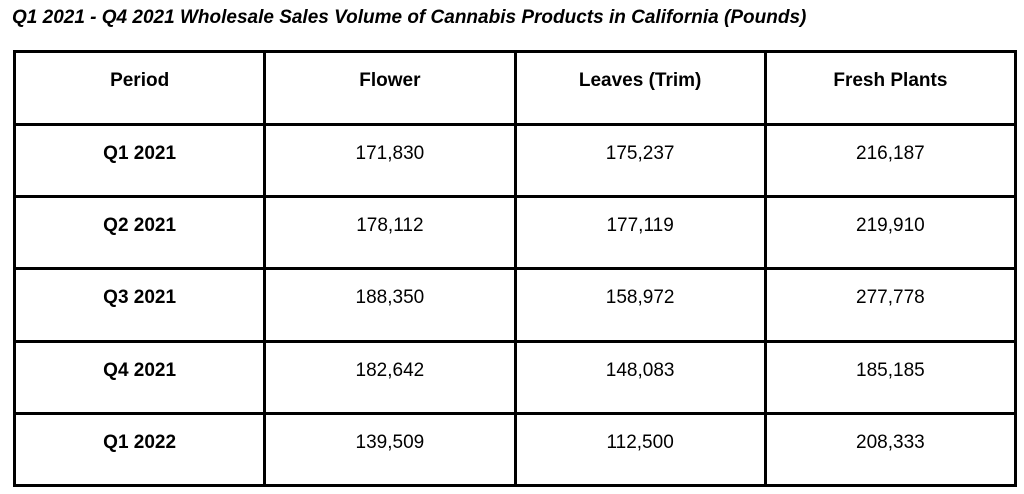 This screenshot has height=494, width=1024. Describe the element at coordinates (139, 377) in the screenshot. I see `row-period-cell: Q4 2021` at that location.